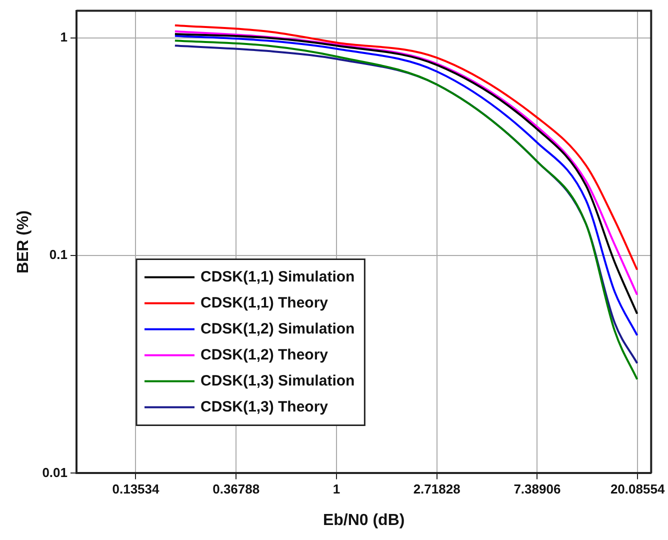  What do you see at coordinates (236, 489) in the screenshot?
I see `x-tick-label: 0.36788` at bounding box center [236, 489].